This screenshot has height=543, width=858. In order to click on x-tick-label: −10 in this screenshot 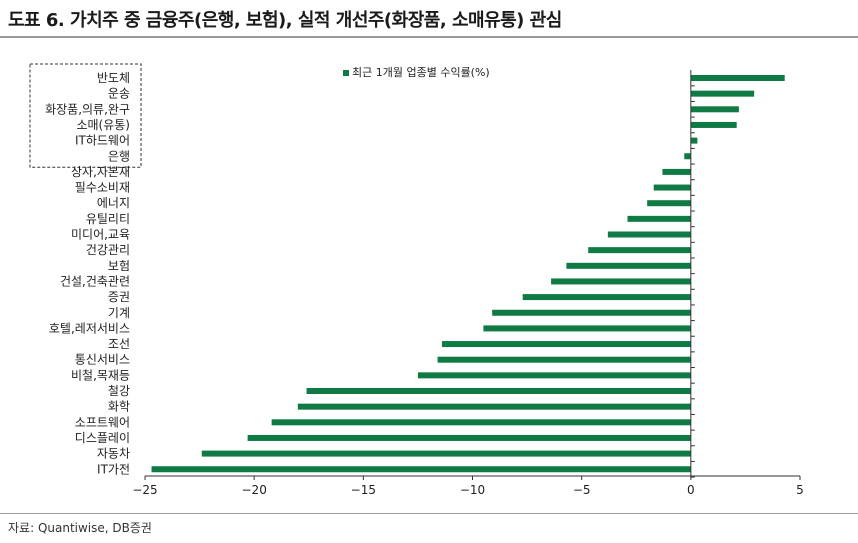, I will do `click(472, 490)`.